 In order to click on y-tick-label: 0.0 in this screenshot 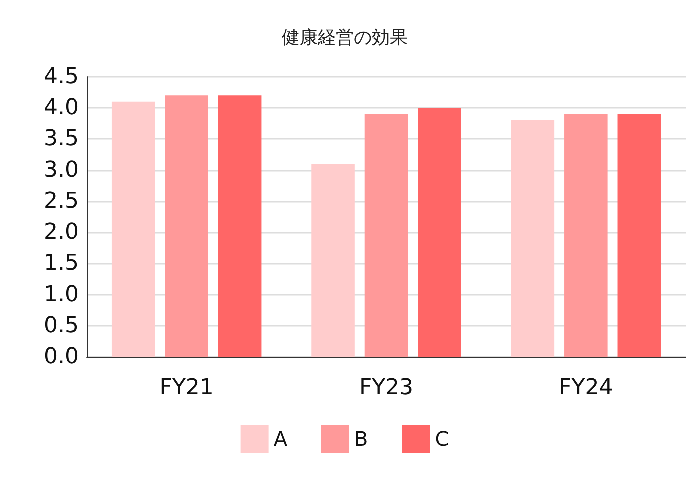, I will do `click(61, 357)`.